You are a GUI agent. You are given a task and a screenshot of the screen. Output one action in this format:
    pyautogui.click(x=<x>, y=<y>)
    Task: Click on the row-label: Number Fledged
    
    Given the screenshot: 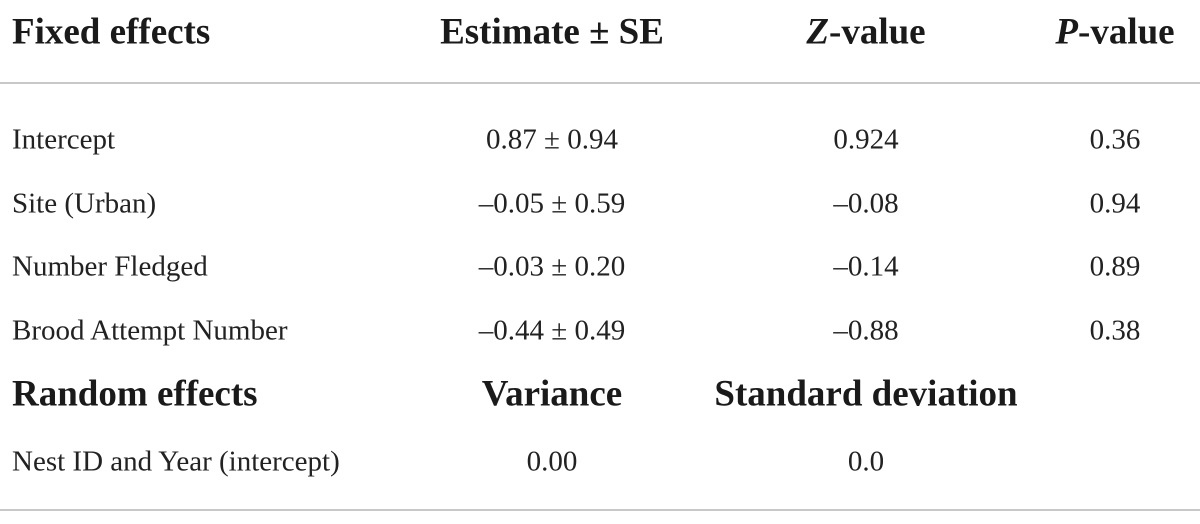 What is the action you would take?
    pyautogui.click(x=110, y=266)
    